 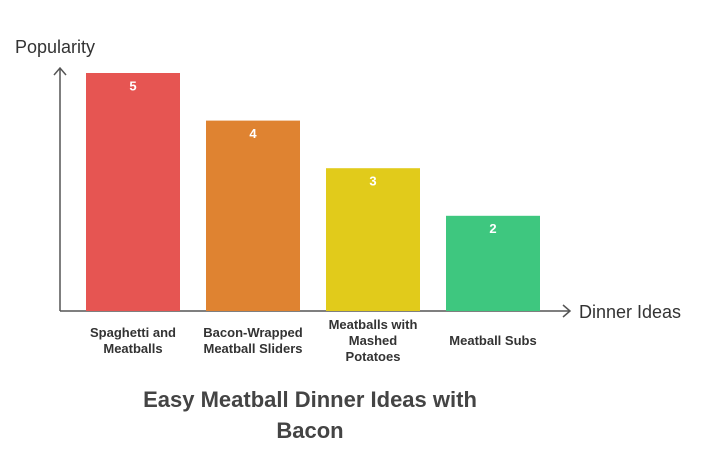 What do you see at coordinates (372, 181) in the screenshot?
I see `value-label: 3` at bounding box center [372, 181].